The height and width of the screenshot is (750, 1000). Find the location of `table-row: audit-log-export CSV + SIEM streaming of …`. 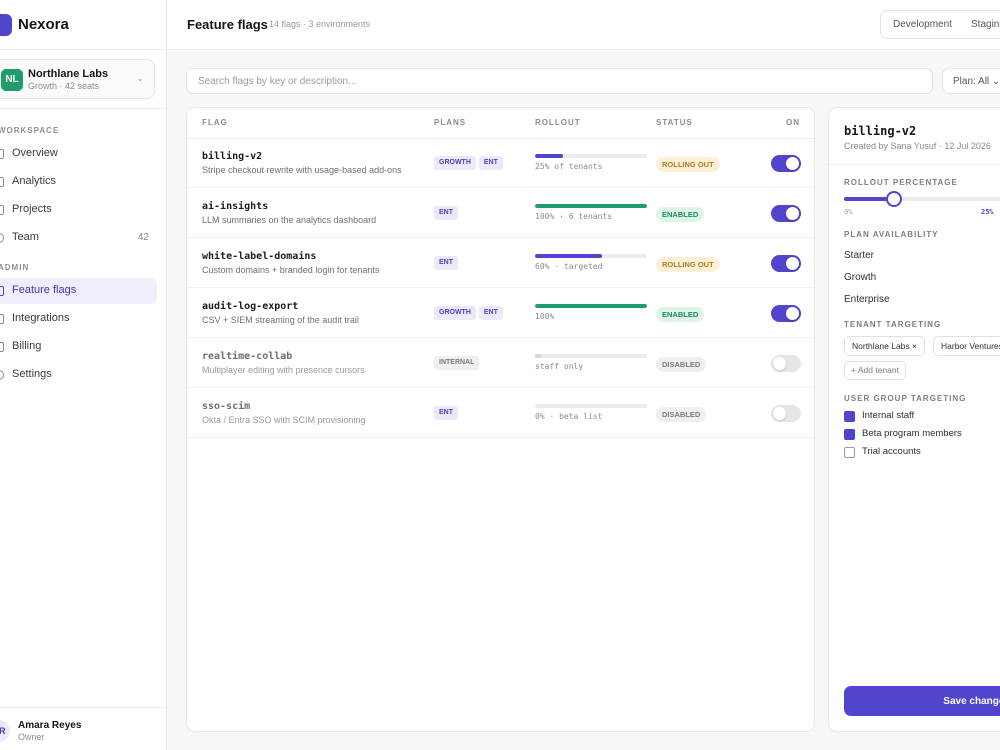

table-row: audit-log-export CSV + SIEM streaming of … is located at coordinates (500, 313).